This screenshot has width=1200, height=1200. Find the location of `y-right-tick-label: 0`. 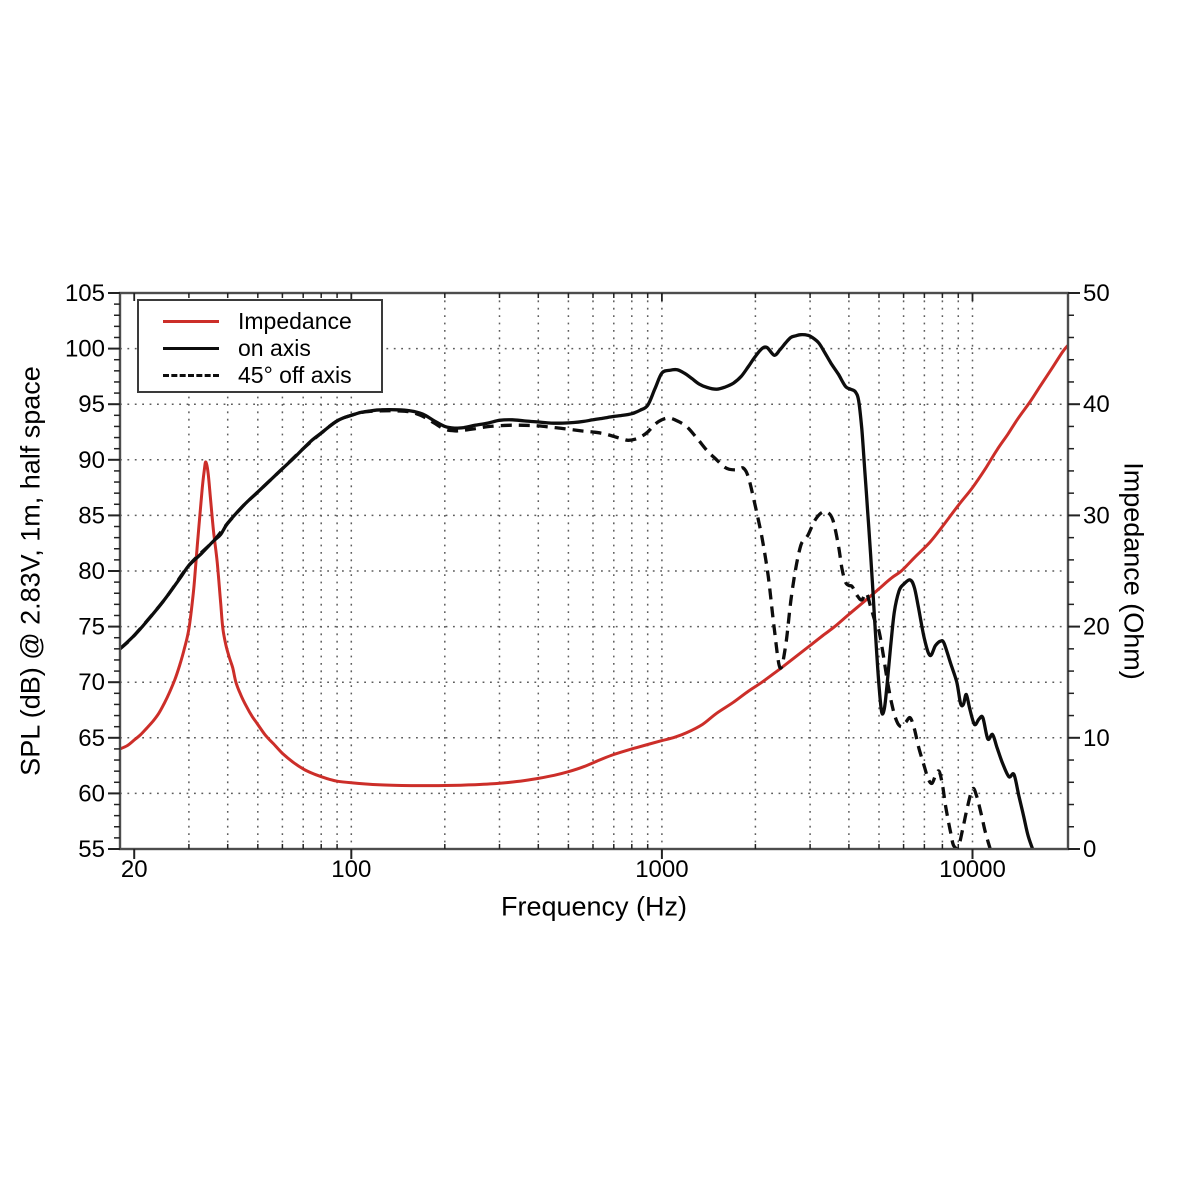

y-right-tick-label: 0 is located at coordinates (1089, 849).